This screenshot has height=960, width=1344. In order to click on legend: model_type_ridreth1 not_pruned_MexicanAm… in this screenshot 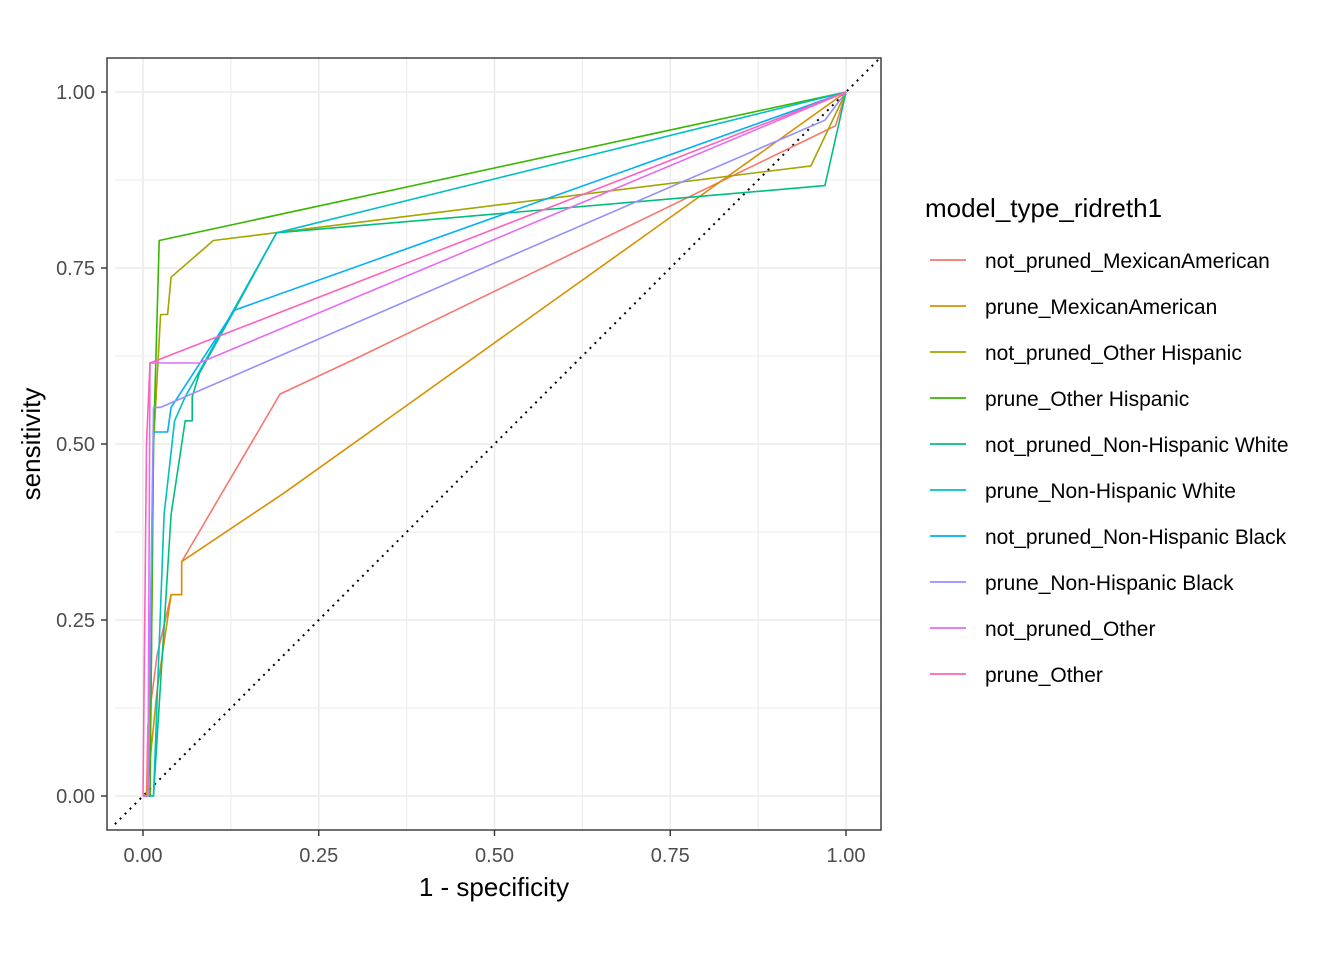, I will do `click(1107, 440)`.